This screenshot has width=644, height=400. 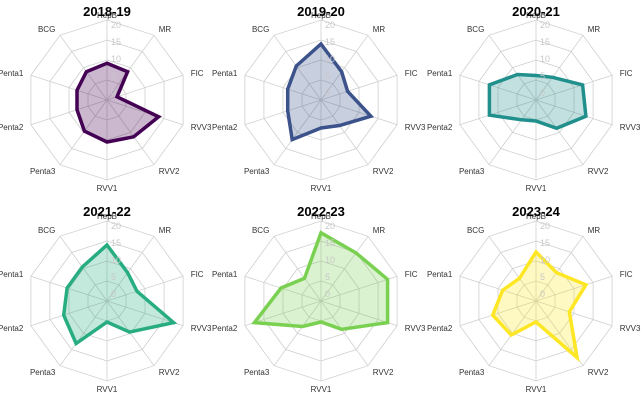 What do you see at coordinates (321, 11) in the screenshot?
I see `panel-title: 2019-20` at bounding box center [321, 11].